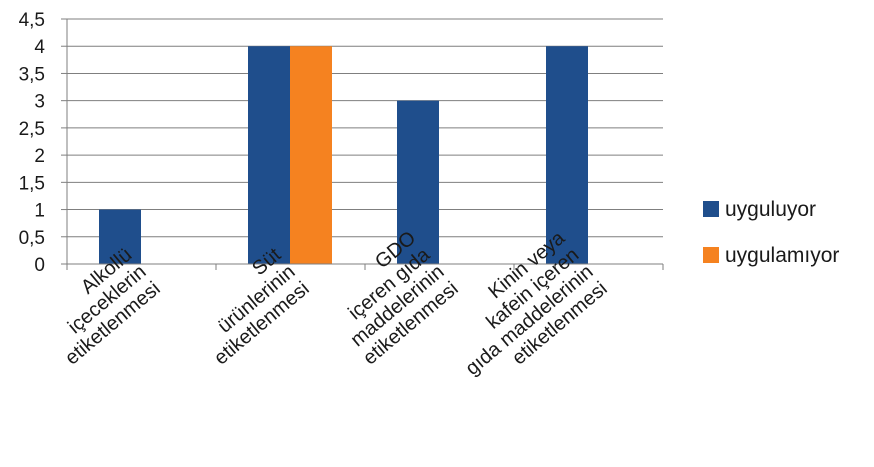  What do you see at coordinates (770, 209) in the screenshot?
I see `legend-label: uyguluyor` at bounding box center [770, 209].